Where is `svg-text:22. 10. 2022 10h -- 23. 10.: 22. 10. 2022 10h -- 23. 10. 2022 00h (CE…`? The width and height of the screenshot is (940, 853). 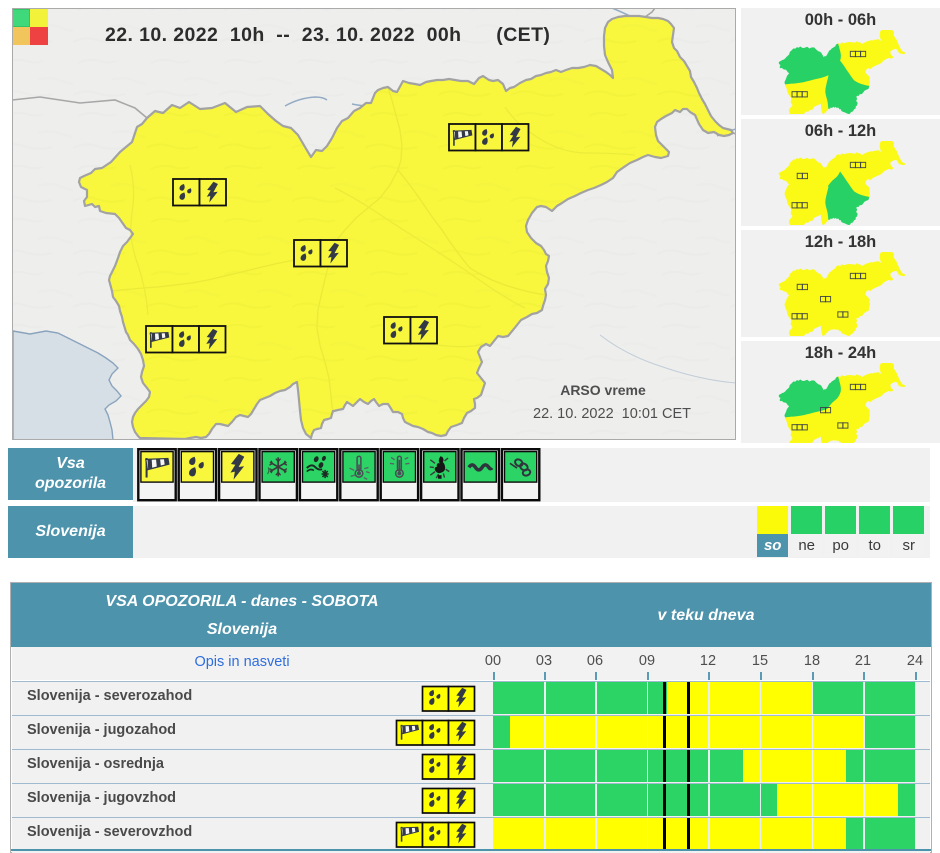 svg-text:22. 10. 2022 10h -- 23. 10.: 22. 10. 2022 10h -- 23. 10. 2022 00h (CE… is located at coordinates (327, 35).